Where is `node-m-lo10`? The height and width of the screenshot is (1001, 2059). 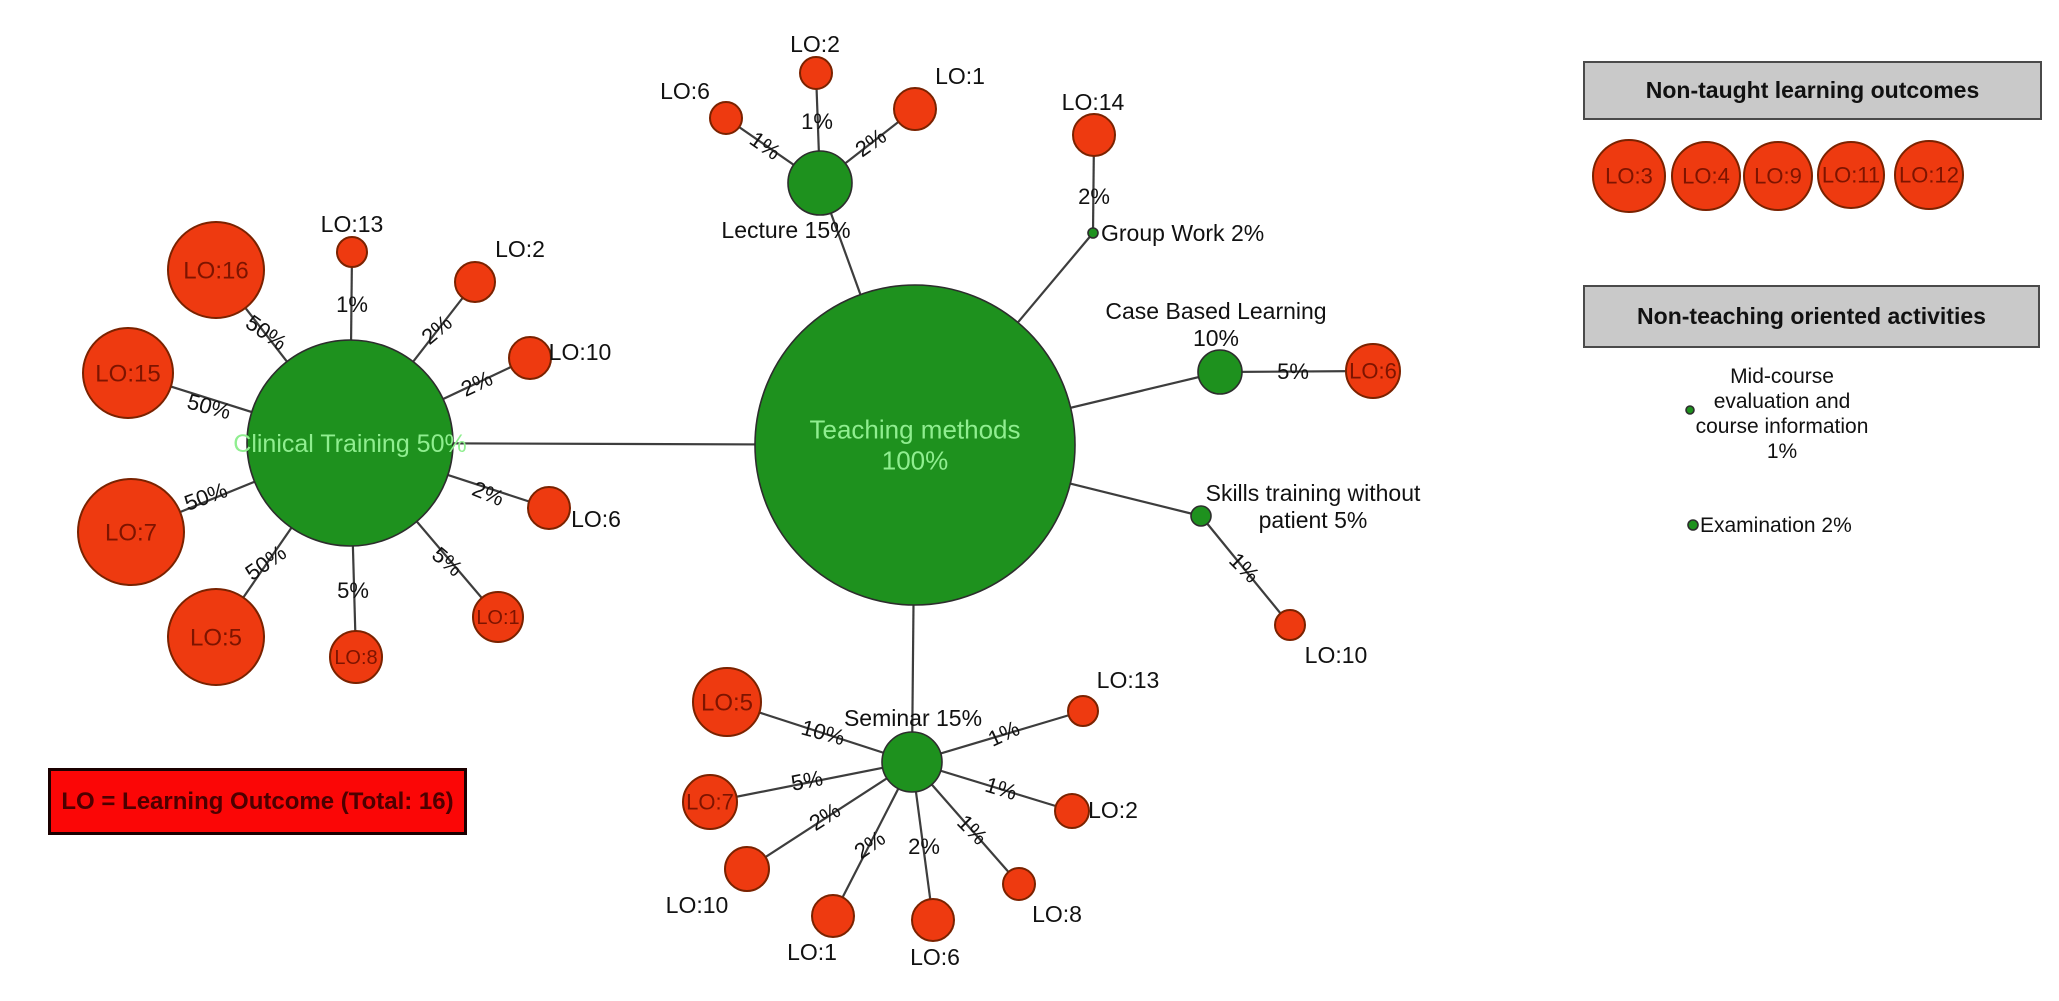 node-m-lo10 is located at coordinates (747, 869).